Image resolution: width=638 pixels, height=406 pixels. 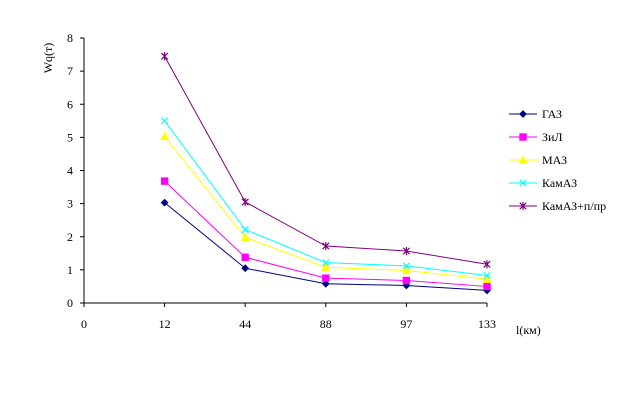 I want to click on x-tick-label: 0, so click(x=84, y=324).